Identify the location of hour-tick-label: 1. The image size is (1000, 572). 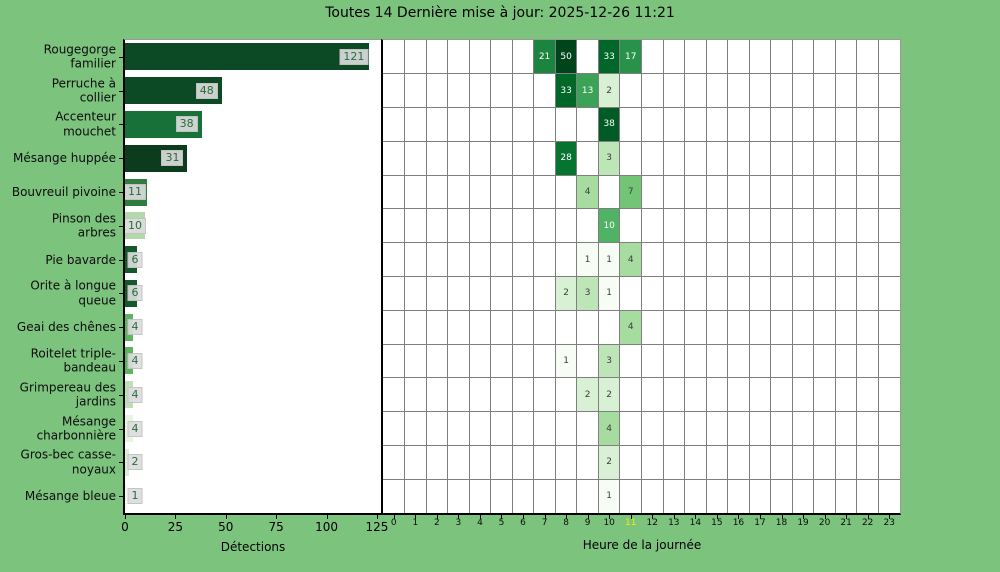
(415, 523).